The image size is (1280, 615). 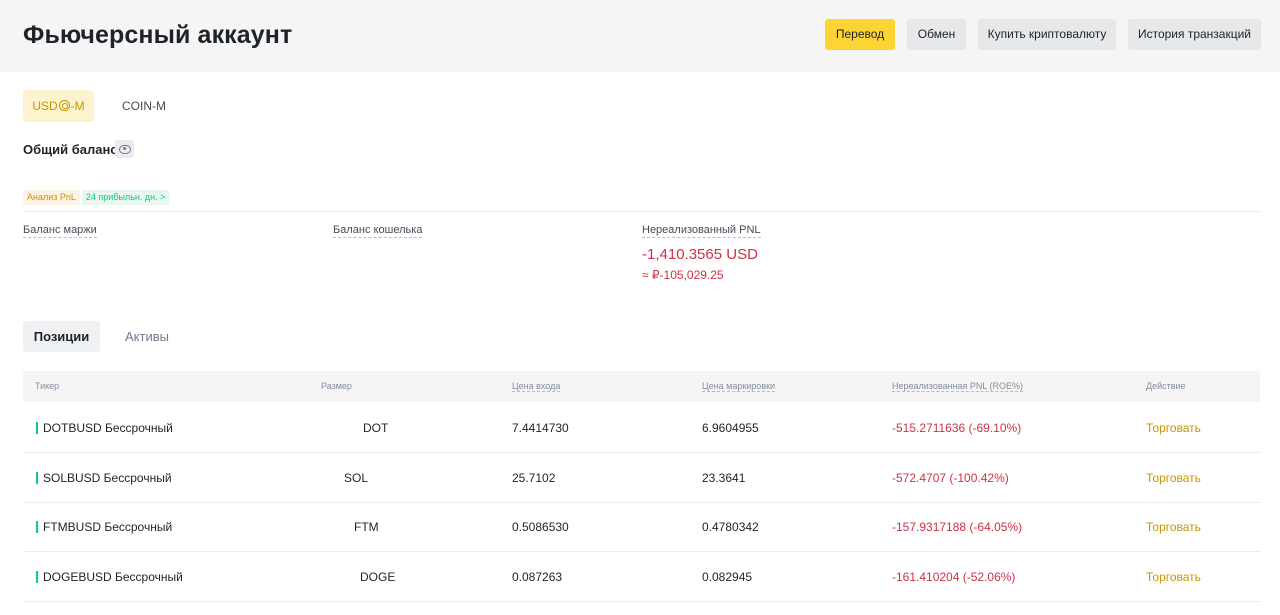 What do you see at coordinates (336, 386) in the screenshot?
I see `header-size: Размер` at bounding box center [336, 386].